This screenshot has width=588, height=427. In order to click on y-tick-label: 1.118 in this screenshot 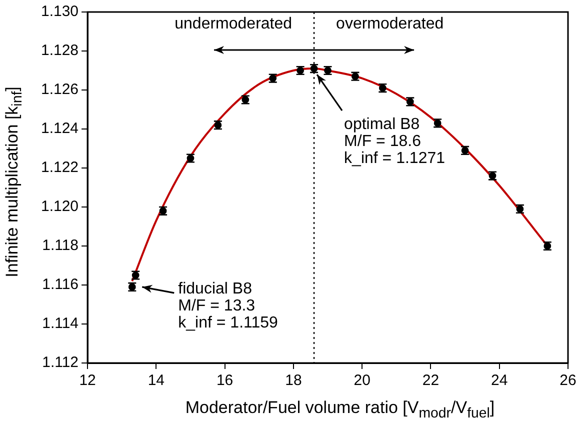, I will do `click(60, 245)`.